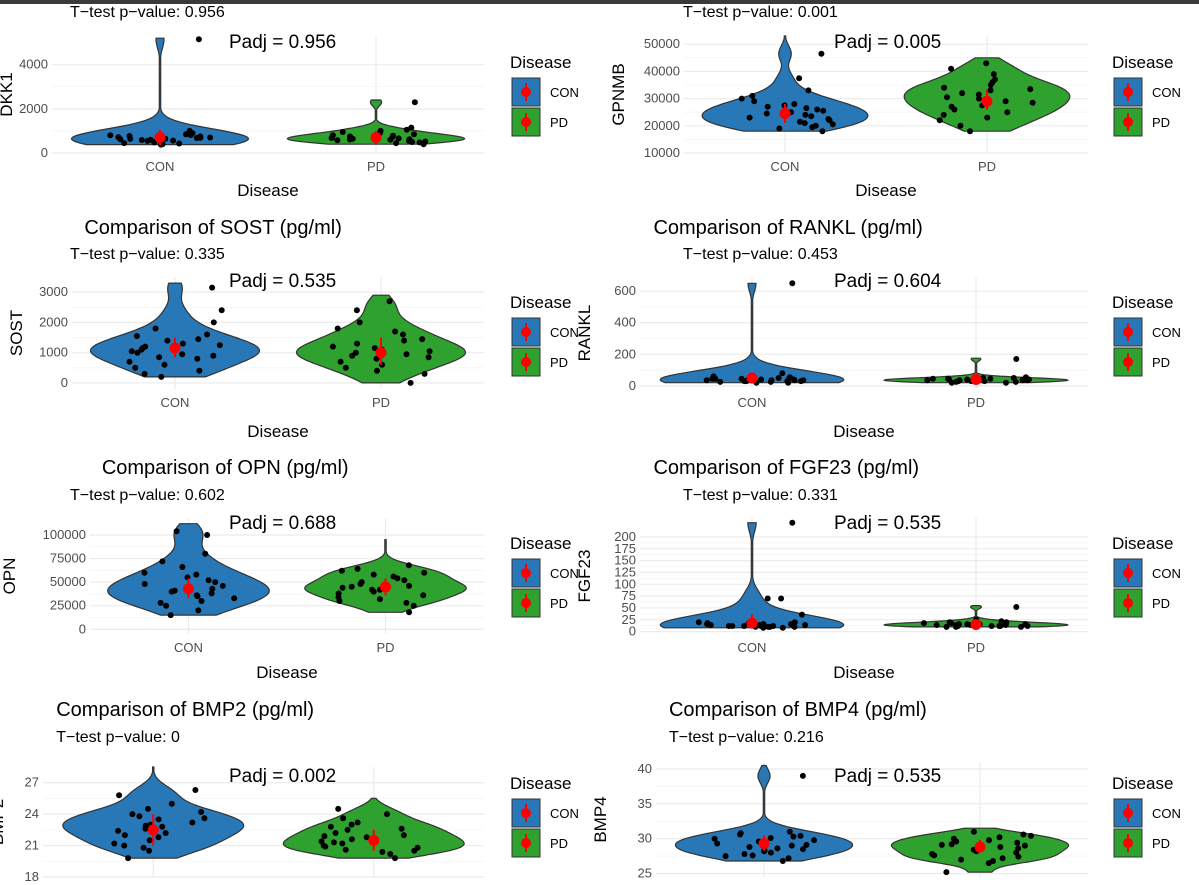 This screenshot has height=885, width=1199. I want to click on y-tick-label: 2000, so click(53, 321).